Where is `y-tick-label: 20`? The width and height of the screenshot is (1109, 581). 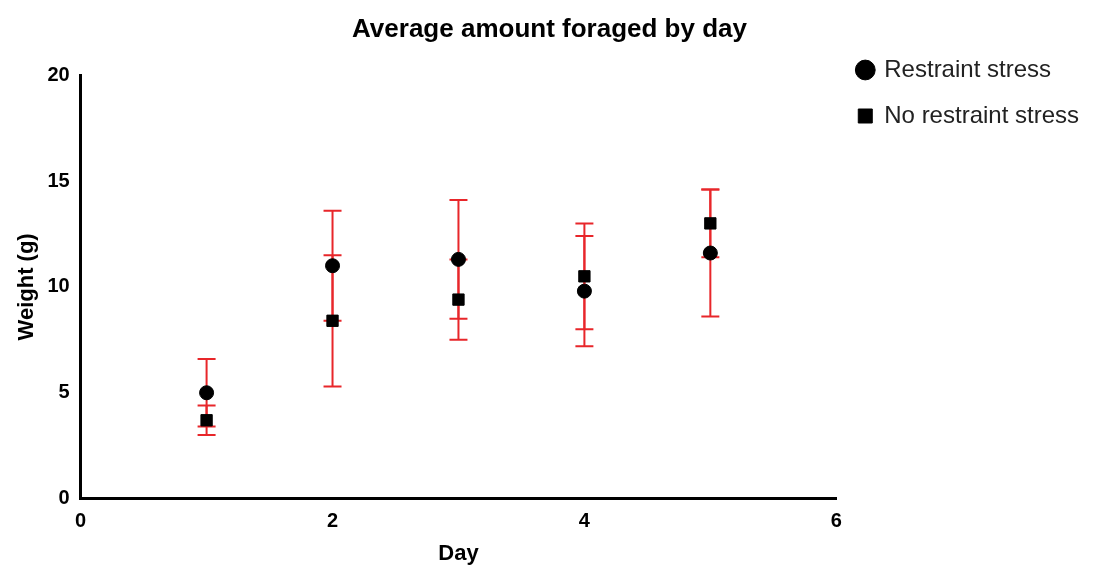
y-tick-label: 20 is located at coordinates (58, 73).